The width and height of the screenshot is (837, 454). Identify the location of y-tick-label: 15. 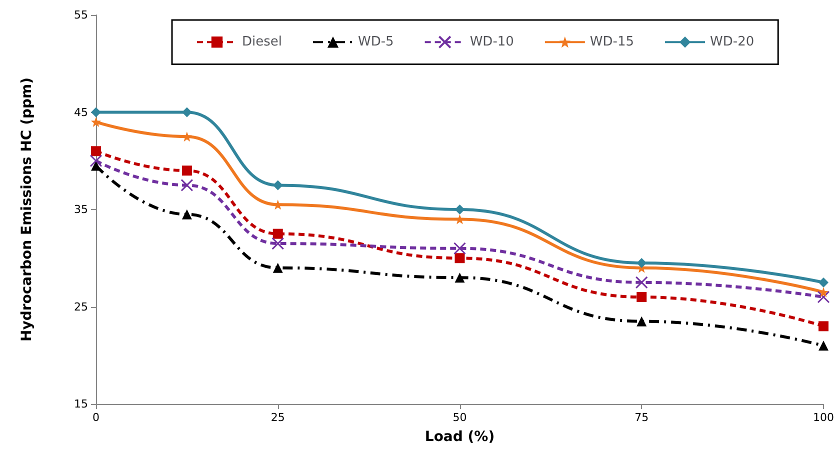
(81, 404).